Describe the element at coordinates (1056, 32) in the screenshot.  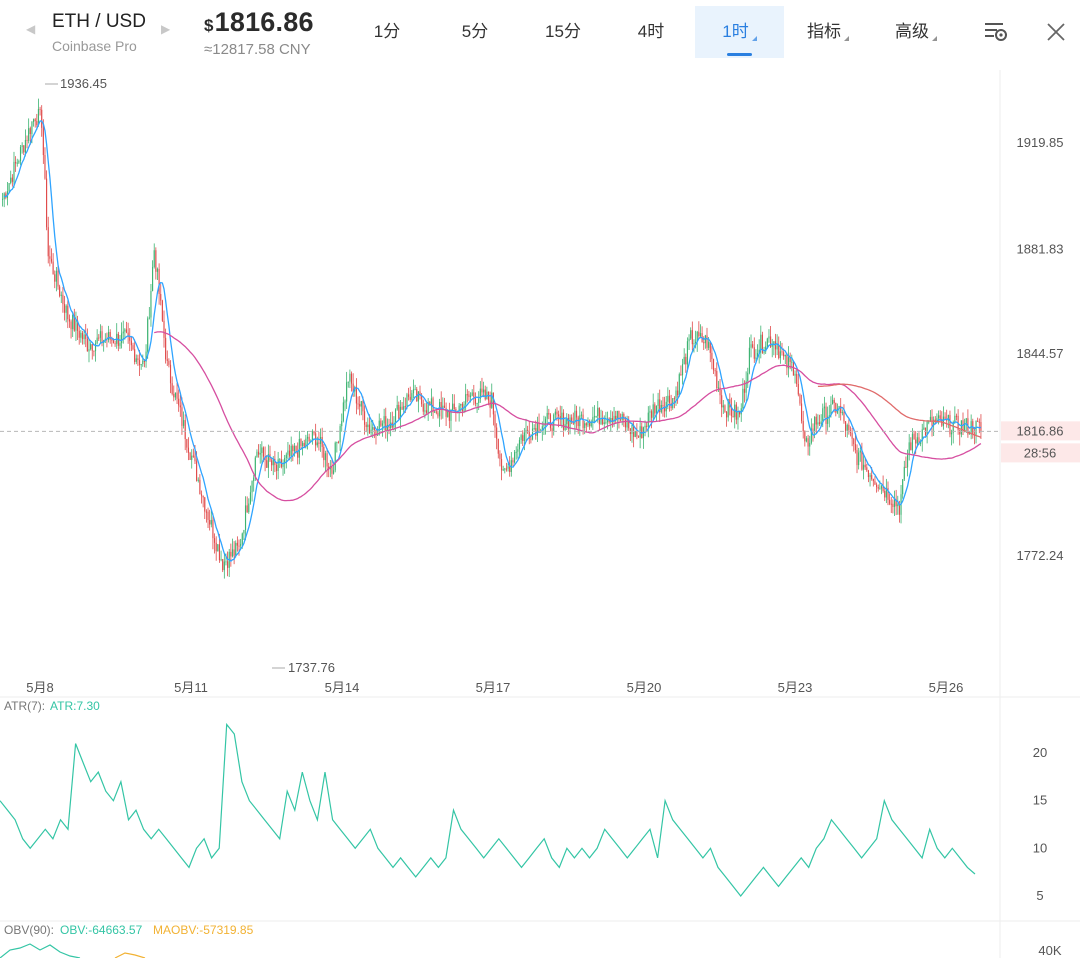
I see `close-icon` at that location.